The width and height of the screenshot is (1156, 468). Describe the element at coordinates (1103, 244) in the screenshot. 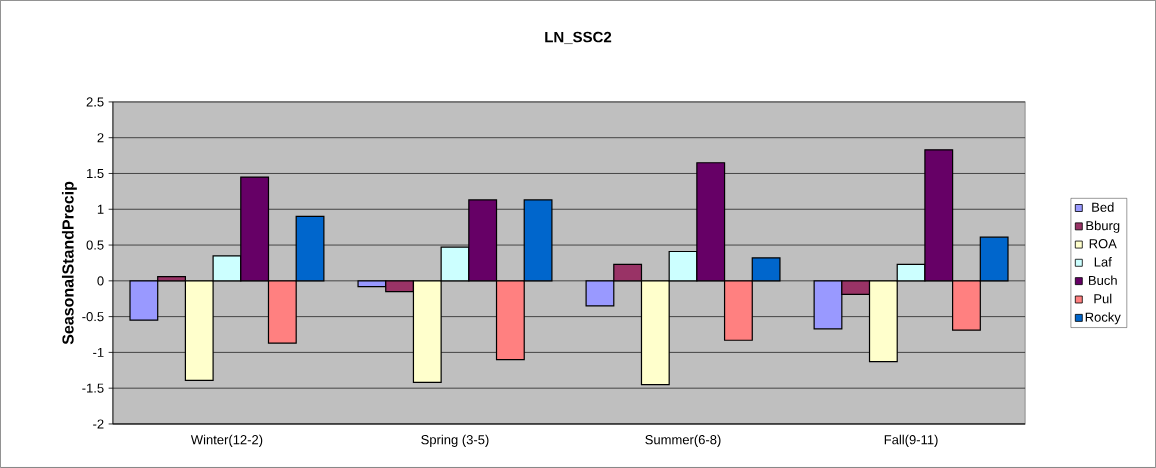

I see `legend-label: ROA` at that location.